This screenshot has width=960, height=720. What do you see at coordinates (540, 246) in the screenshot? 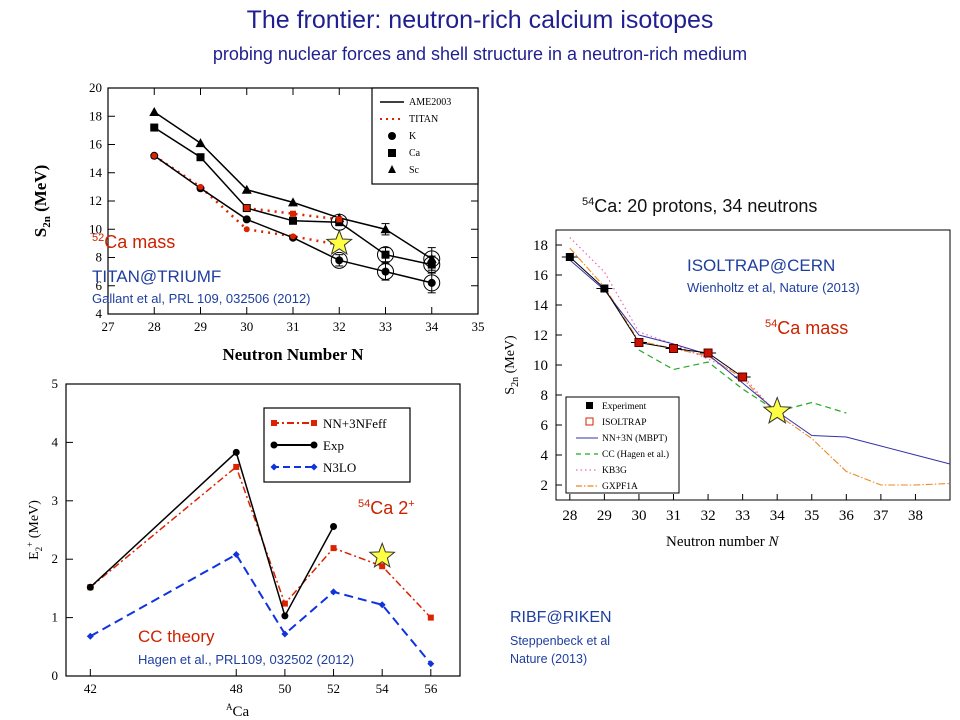
I see `y-tick-label: 18` at bounding box center [540, 246].